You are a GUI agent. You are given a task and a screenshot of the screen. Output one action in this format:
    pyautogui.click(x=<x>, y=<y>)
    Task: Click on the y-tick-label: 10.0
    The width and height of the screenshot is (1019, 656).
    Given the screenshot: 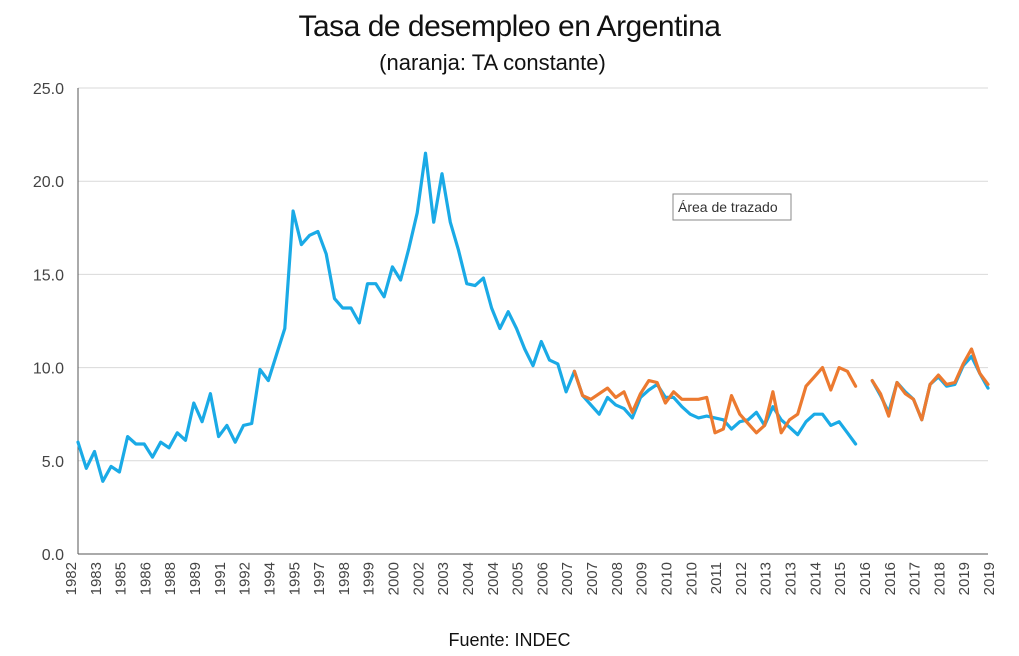 What is the action you would take?
    pyautogui.click(x=48, y=369)
    